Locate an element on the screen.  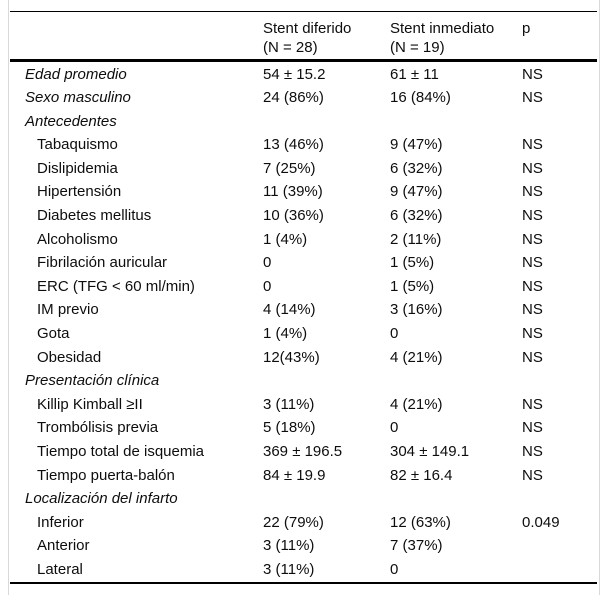
table-row: Gota 1 (4%) 0 NS is located at coordinates (303, 334).